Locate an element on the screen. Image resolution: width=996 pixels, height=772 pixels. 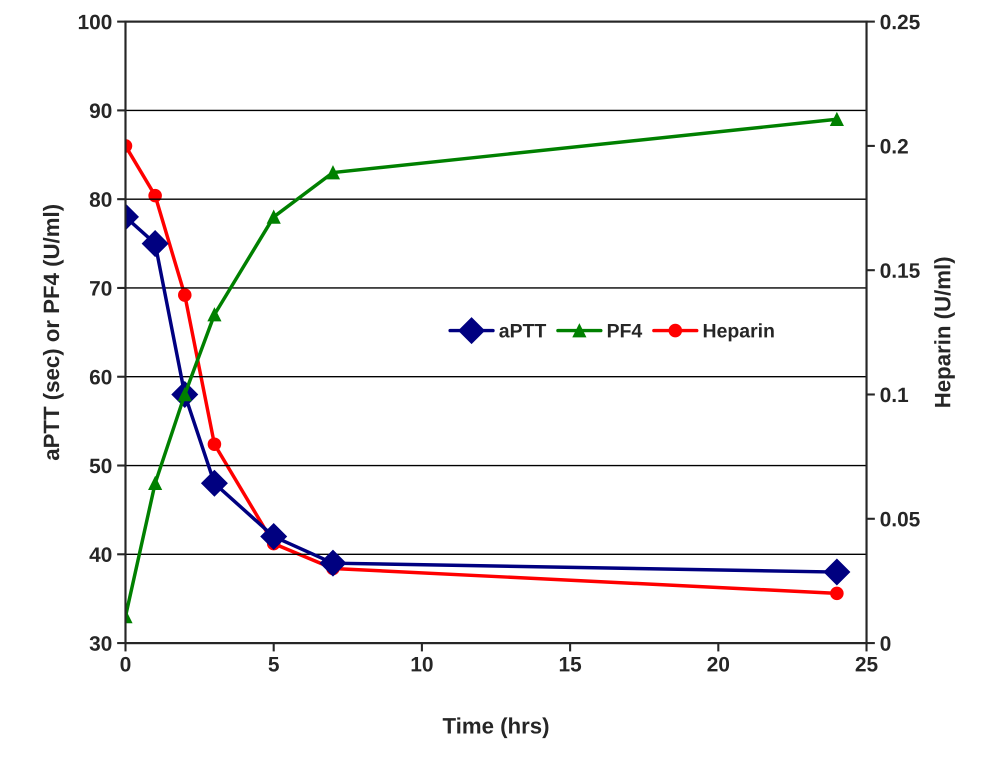
y2-tick-label: 0.15 is located at coordinates (900, 270).